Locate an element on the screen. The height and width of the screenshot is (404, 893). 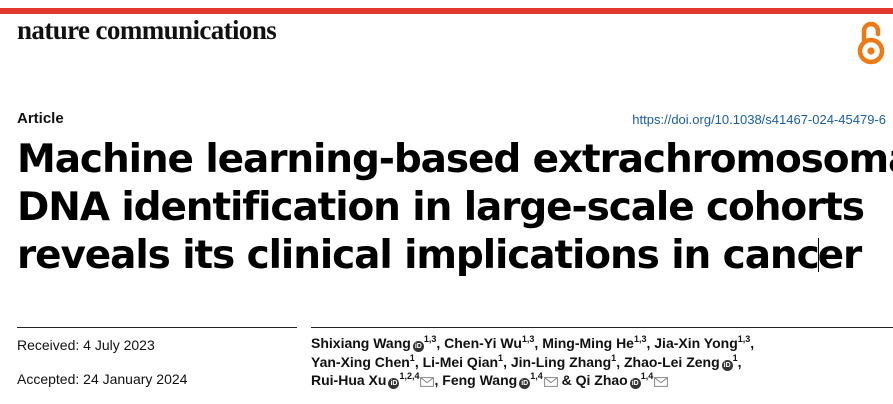
title-line-1: Machine learning-based extrachromosomal is located at coordinates (455, 159).